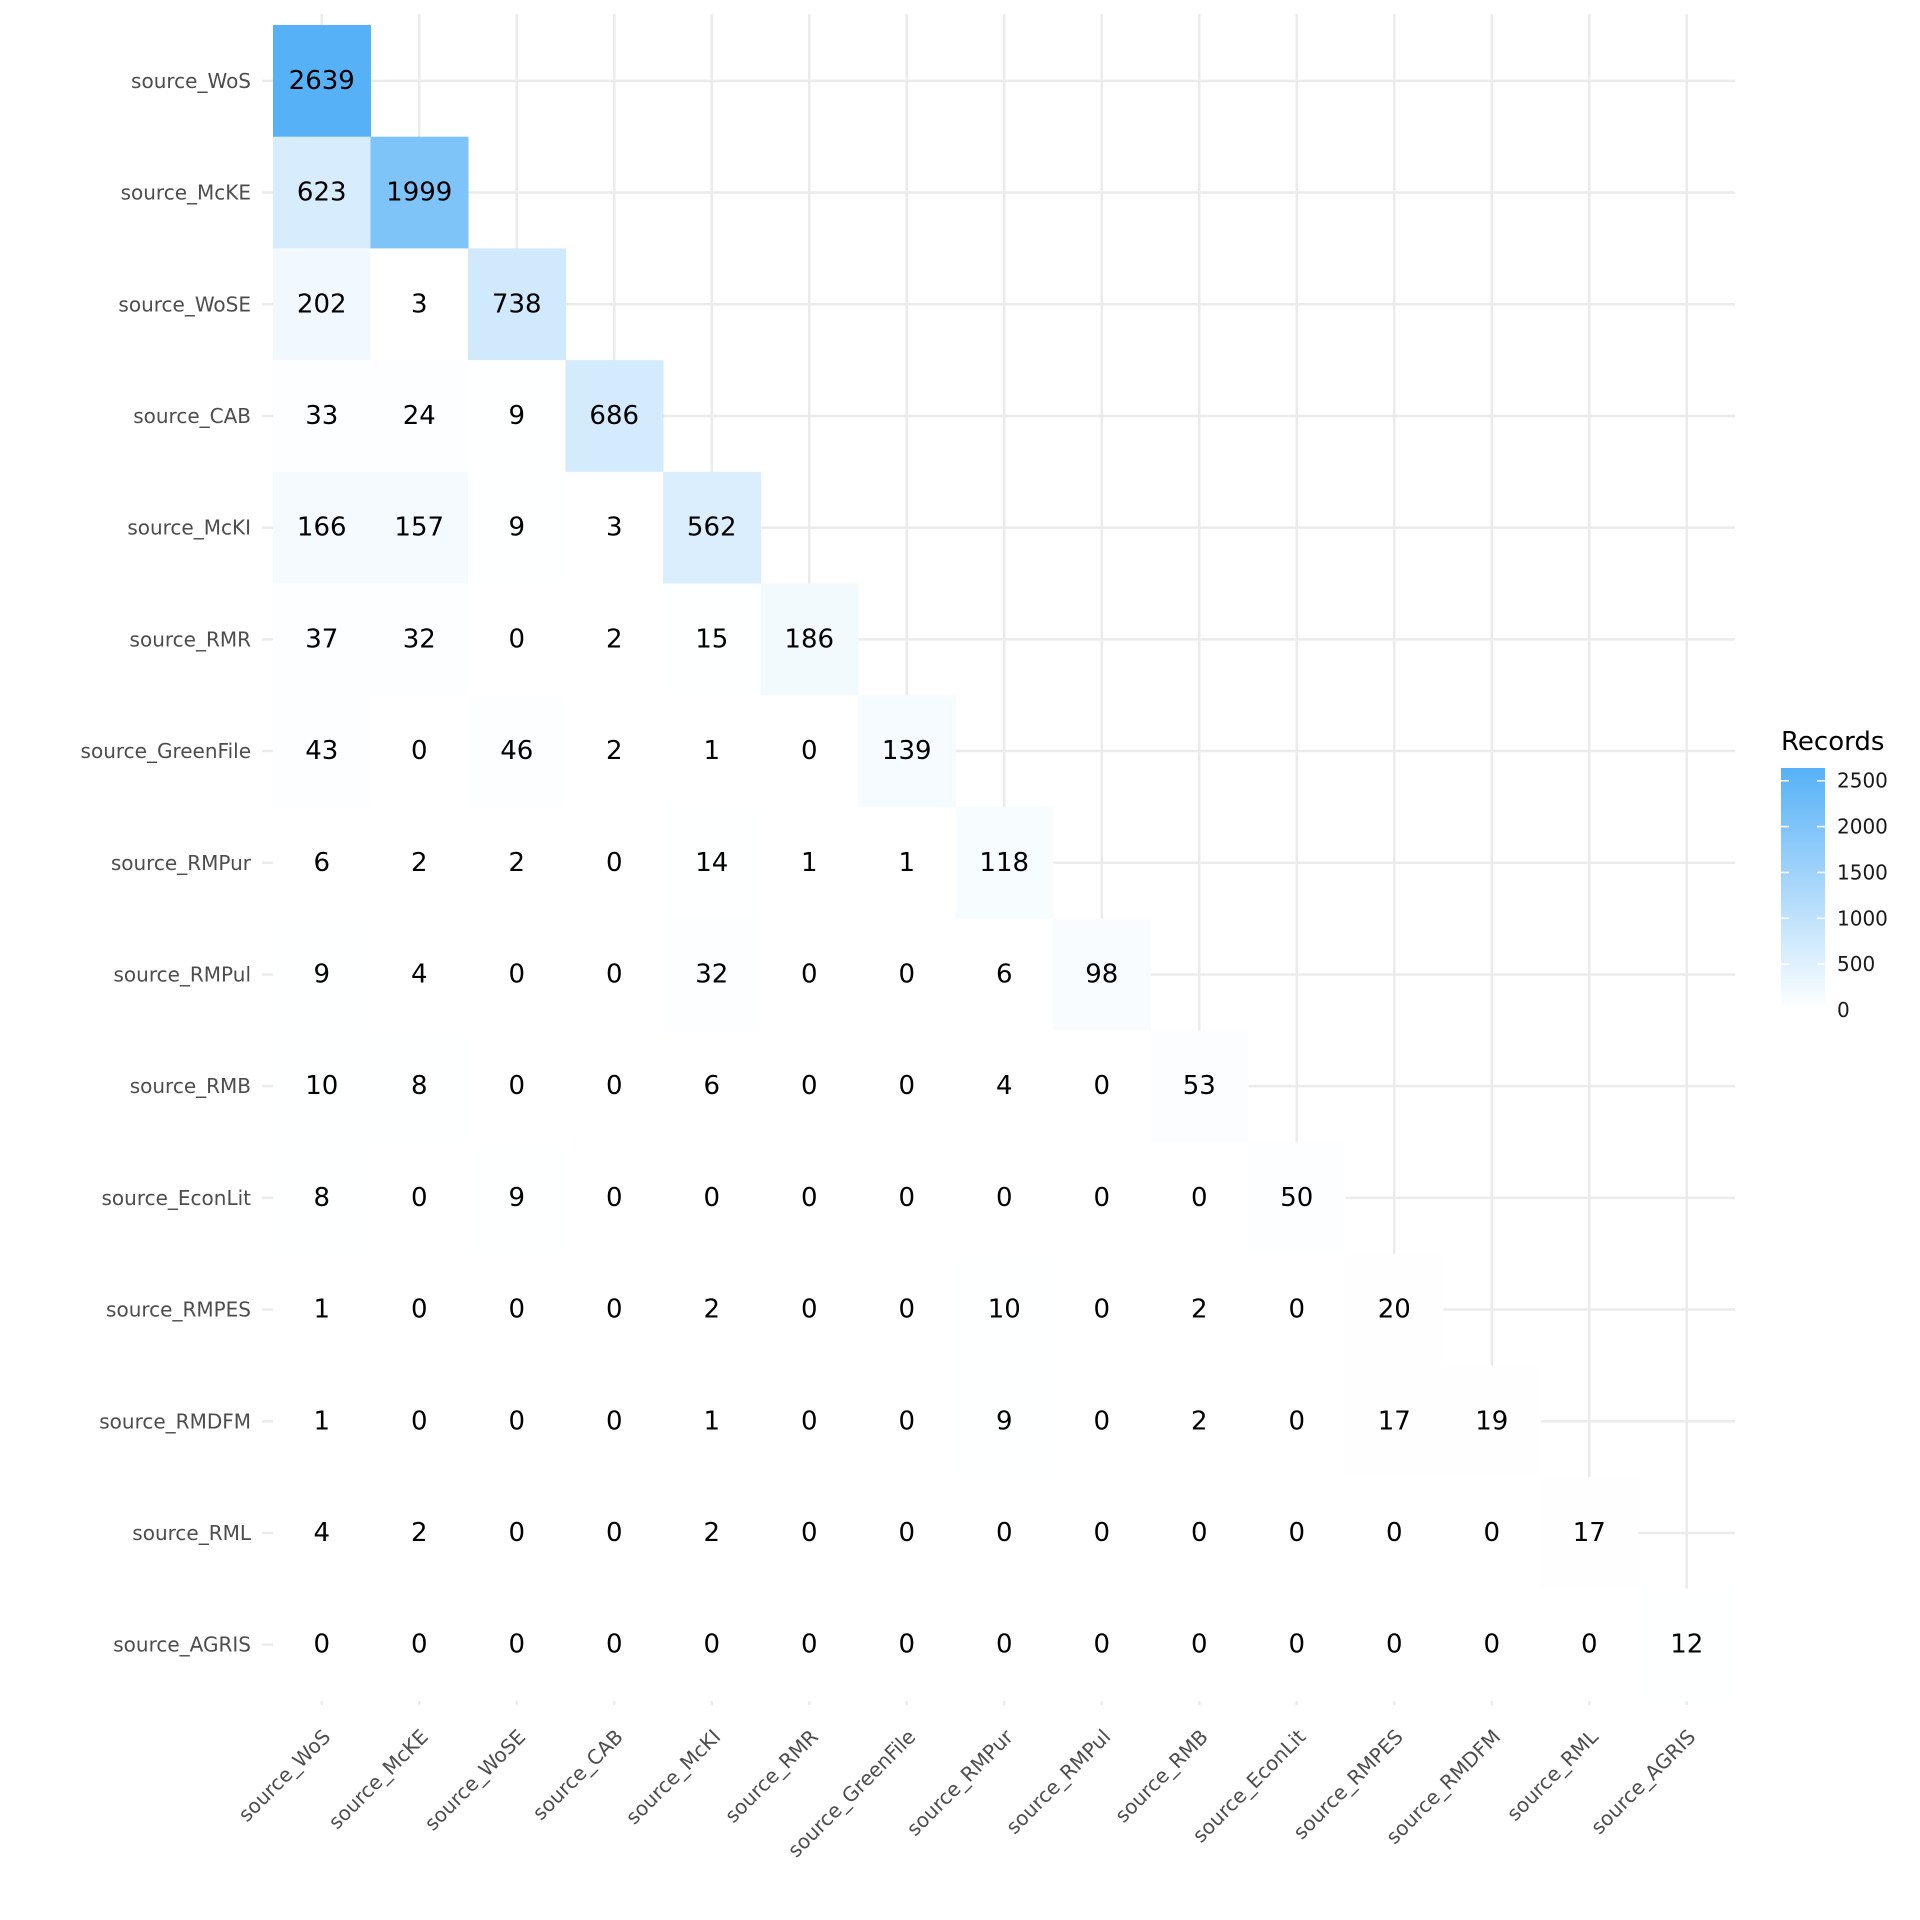 This screenshot has width=1920, height=1920. What do you see at coordinates (1199, 1086) in the screenshot?
I see `cell-value-label: 53` at bounding box center [1199, 1086].